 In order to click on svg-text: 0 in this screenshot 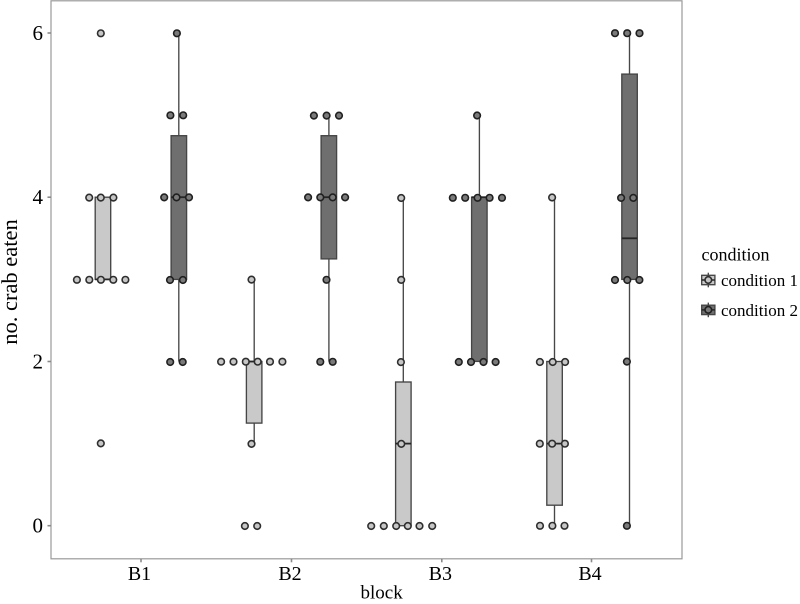, I will do `click(38, 526)`.